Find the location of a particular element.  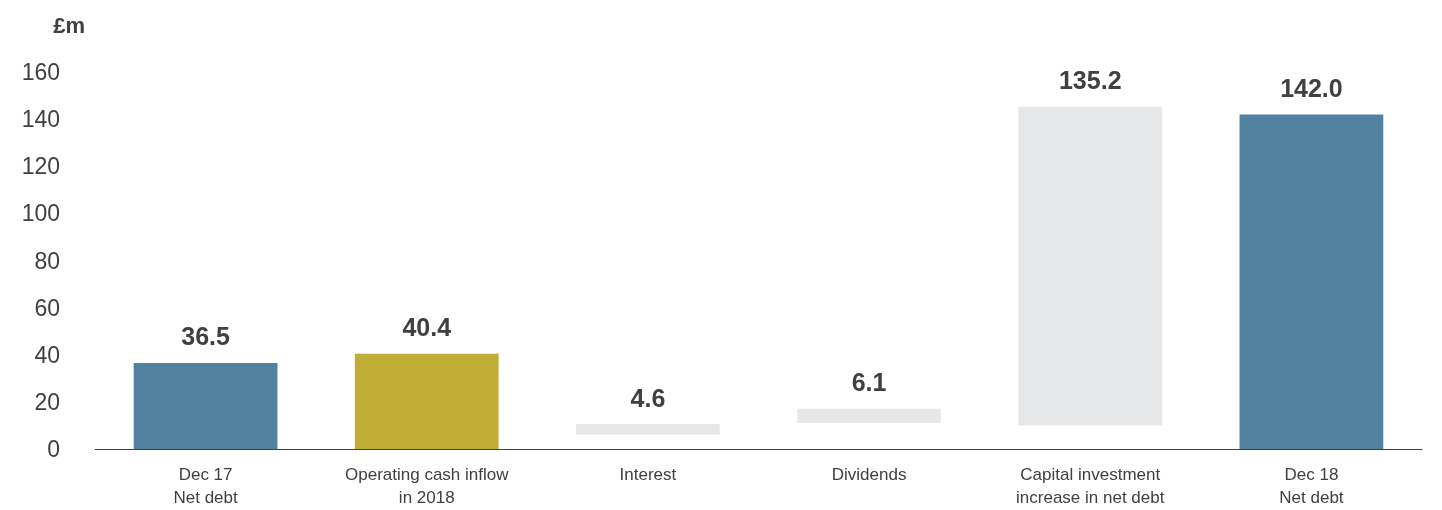

y-tick-label: 160 is located at coordinates (40, 72).